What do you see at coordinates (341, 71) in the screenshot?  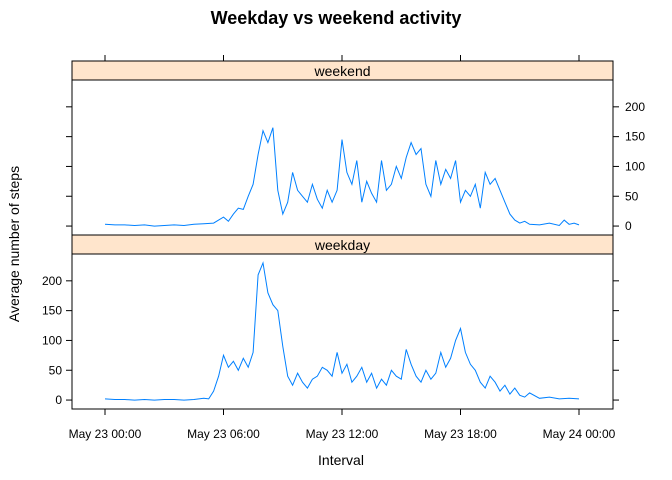 I see `strip-label-weekend: weekend` at bounding box center [341, 71].